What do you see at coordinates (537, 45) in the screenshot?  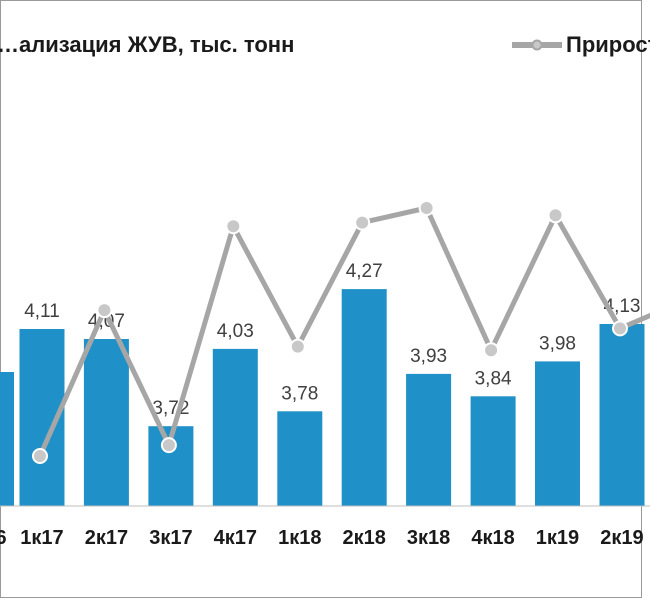 I see `legend-marker-swatch` at bounding box center [537, 45].